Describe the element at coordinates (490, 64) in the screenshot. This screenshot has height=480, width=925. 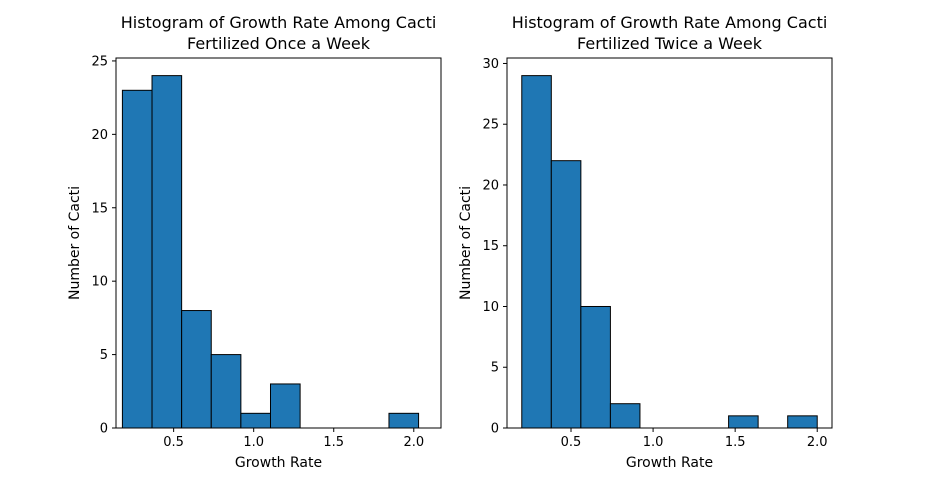
I see `y-tick-label: 30` at that location.